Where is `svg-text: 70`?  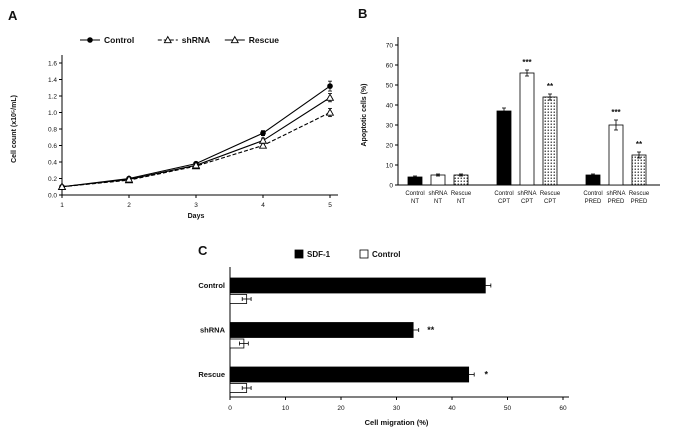 svg-text: 70 is located at coordinates (390, 45).